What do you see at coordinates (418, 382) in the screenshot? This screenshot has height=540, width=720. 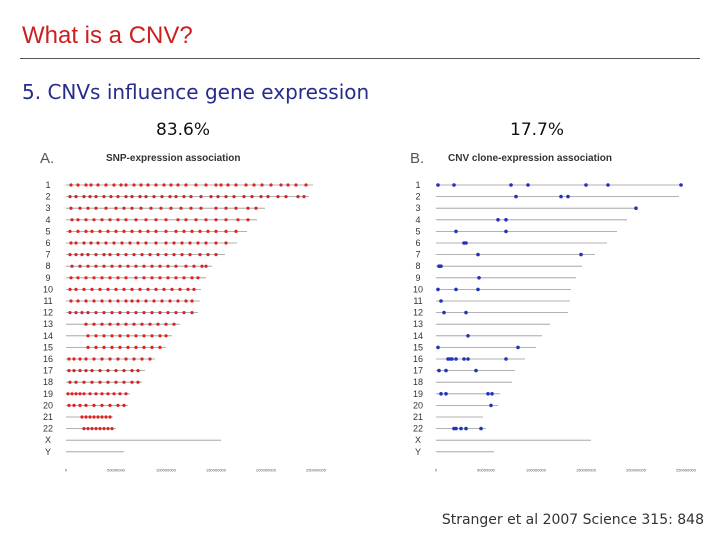 I see `chromosome-label-18: 18` at bounding box center [418, 382].